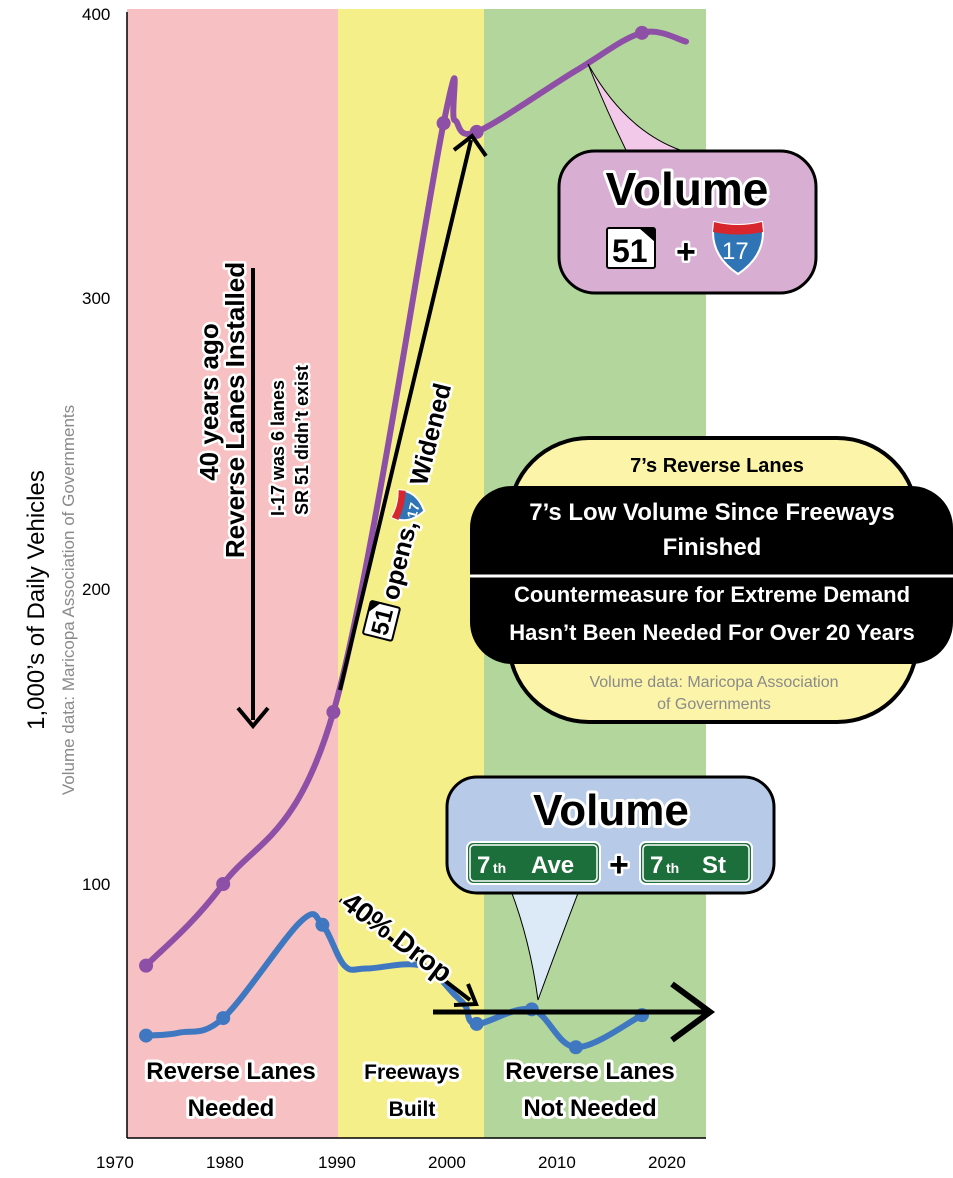  I want to click on freeway-plus: +, so click(686, 252).